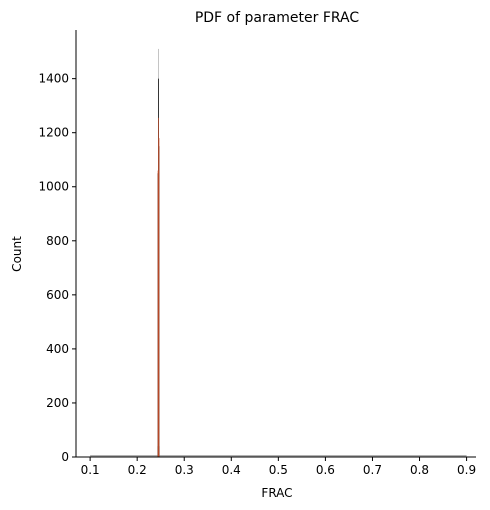 The height and width of the screenshot is (510, 490). What do you see at coordinates (90, 470) in the screenshot?
I see `x-tick-label: 0.1` at bounding box center [90, 470].